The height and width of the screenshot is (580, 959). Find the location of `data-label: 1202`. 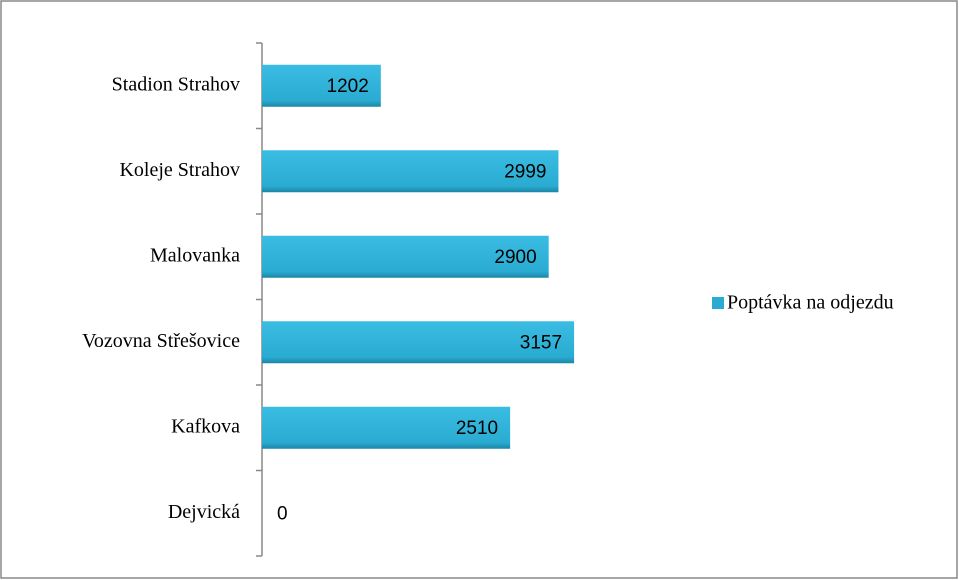

data-label: 1202 is located at coordinates (348, 86).